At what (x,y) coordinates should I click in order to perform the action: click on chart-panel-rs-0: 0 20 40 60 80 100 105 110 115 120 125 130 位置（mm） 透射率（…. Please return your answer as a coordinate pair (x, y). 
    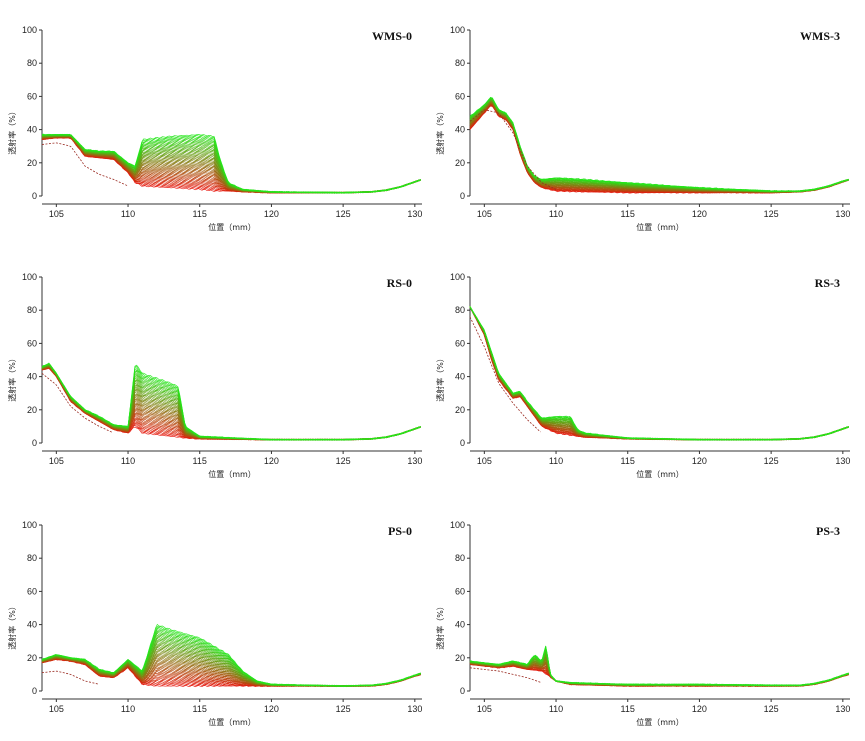
    Looking at the image, I should click on (214, 375).